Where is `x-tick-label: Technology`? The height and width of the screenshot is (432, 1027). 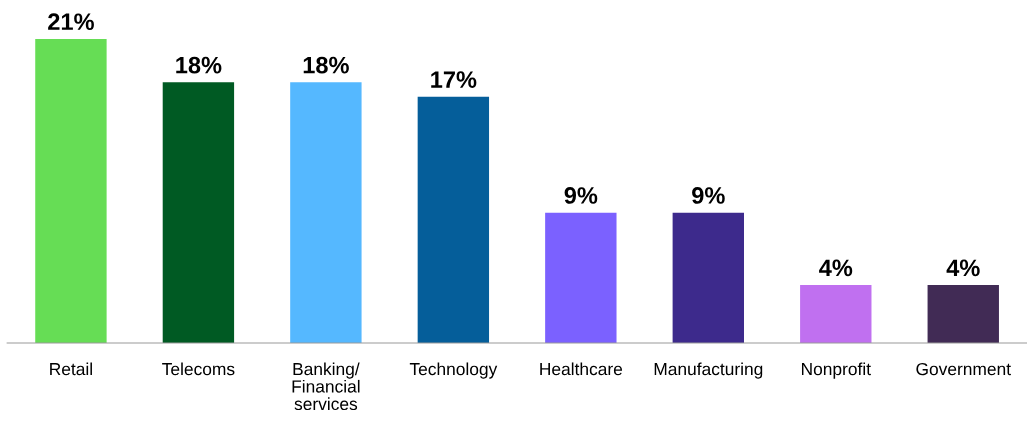
x-tick-label: Technology is located at coordinates (453, 370).